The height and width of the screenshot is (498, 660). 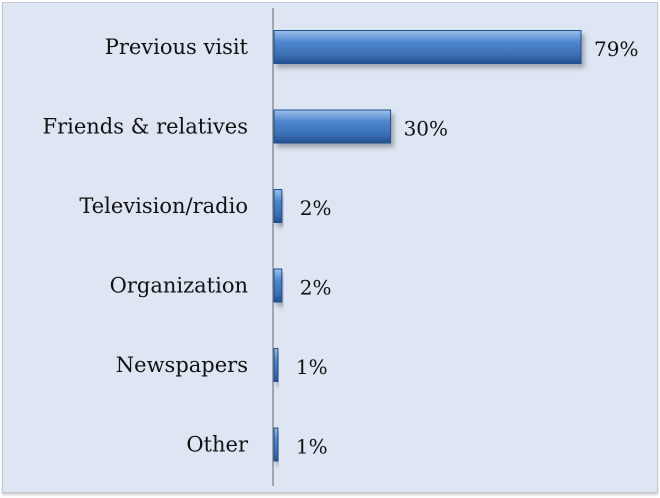 What do you see at coordinates (179, 286) in the screenshot?
I see `category-label-3: Organization` at bounding box center [179, 286].